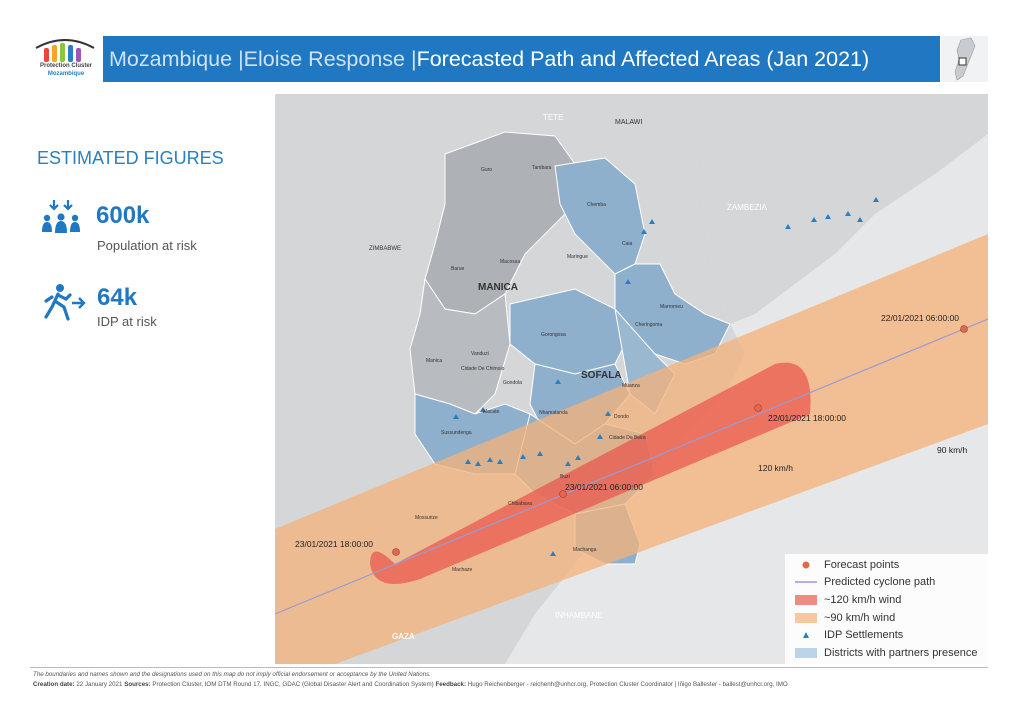 This screenshot has width=1024, height=724. Describe the element at coordinates (456, 433) in the screenshot. I see `district-label: Sussundenga` at that location.